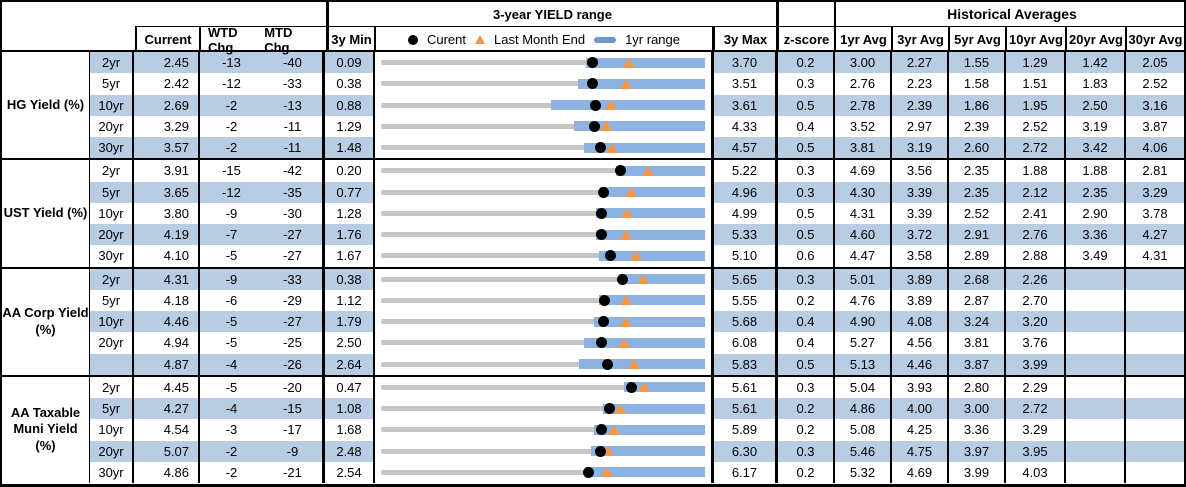  What do you see at coordinates (807, 14) in the screenshot?
I see `header-empty-above-zscore` at bounding box center [807, 14].